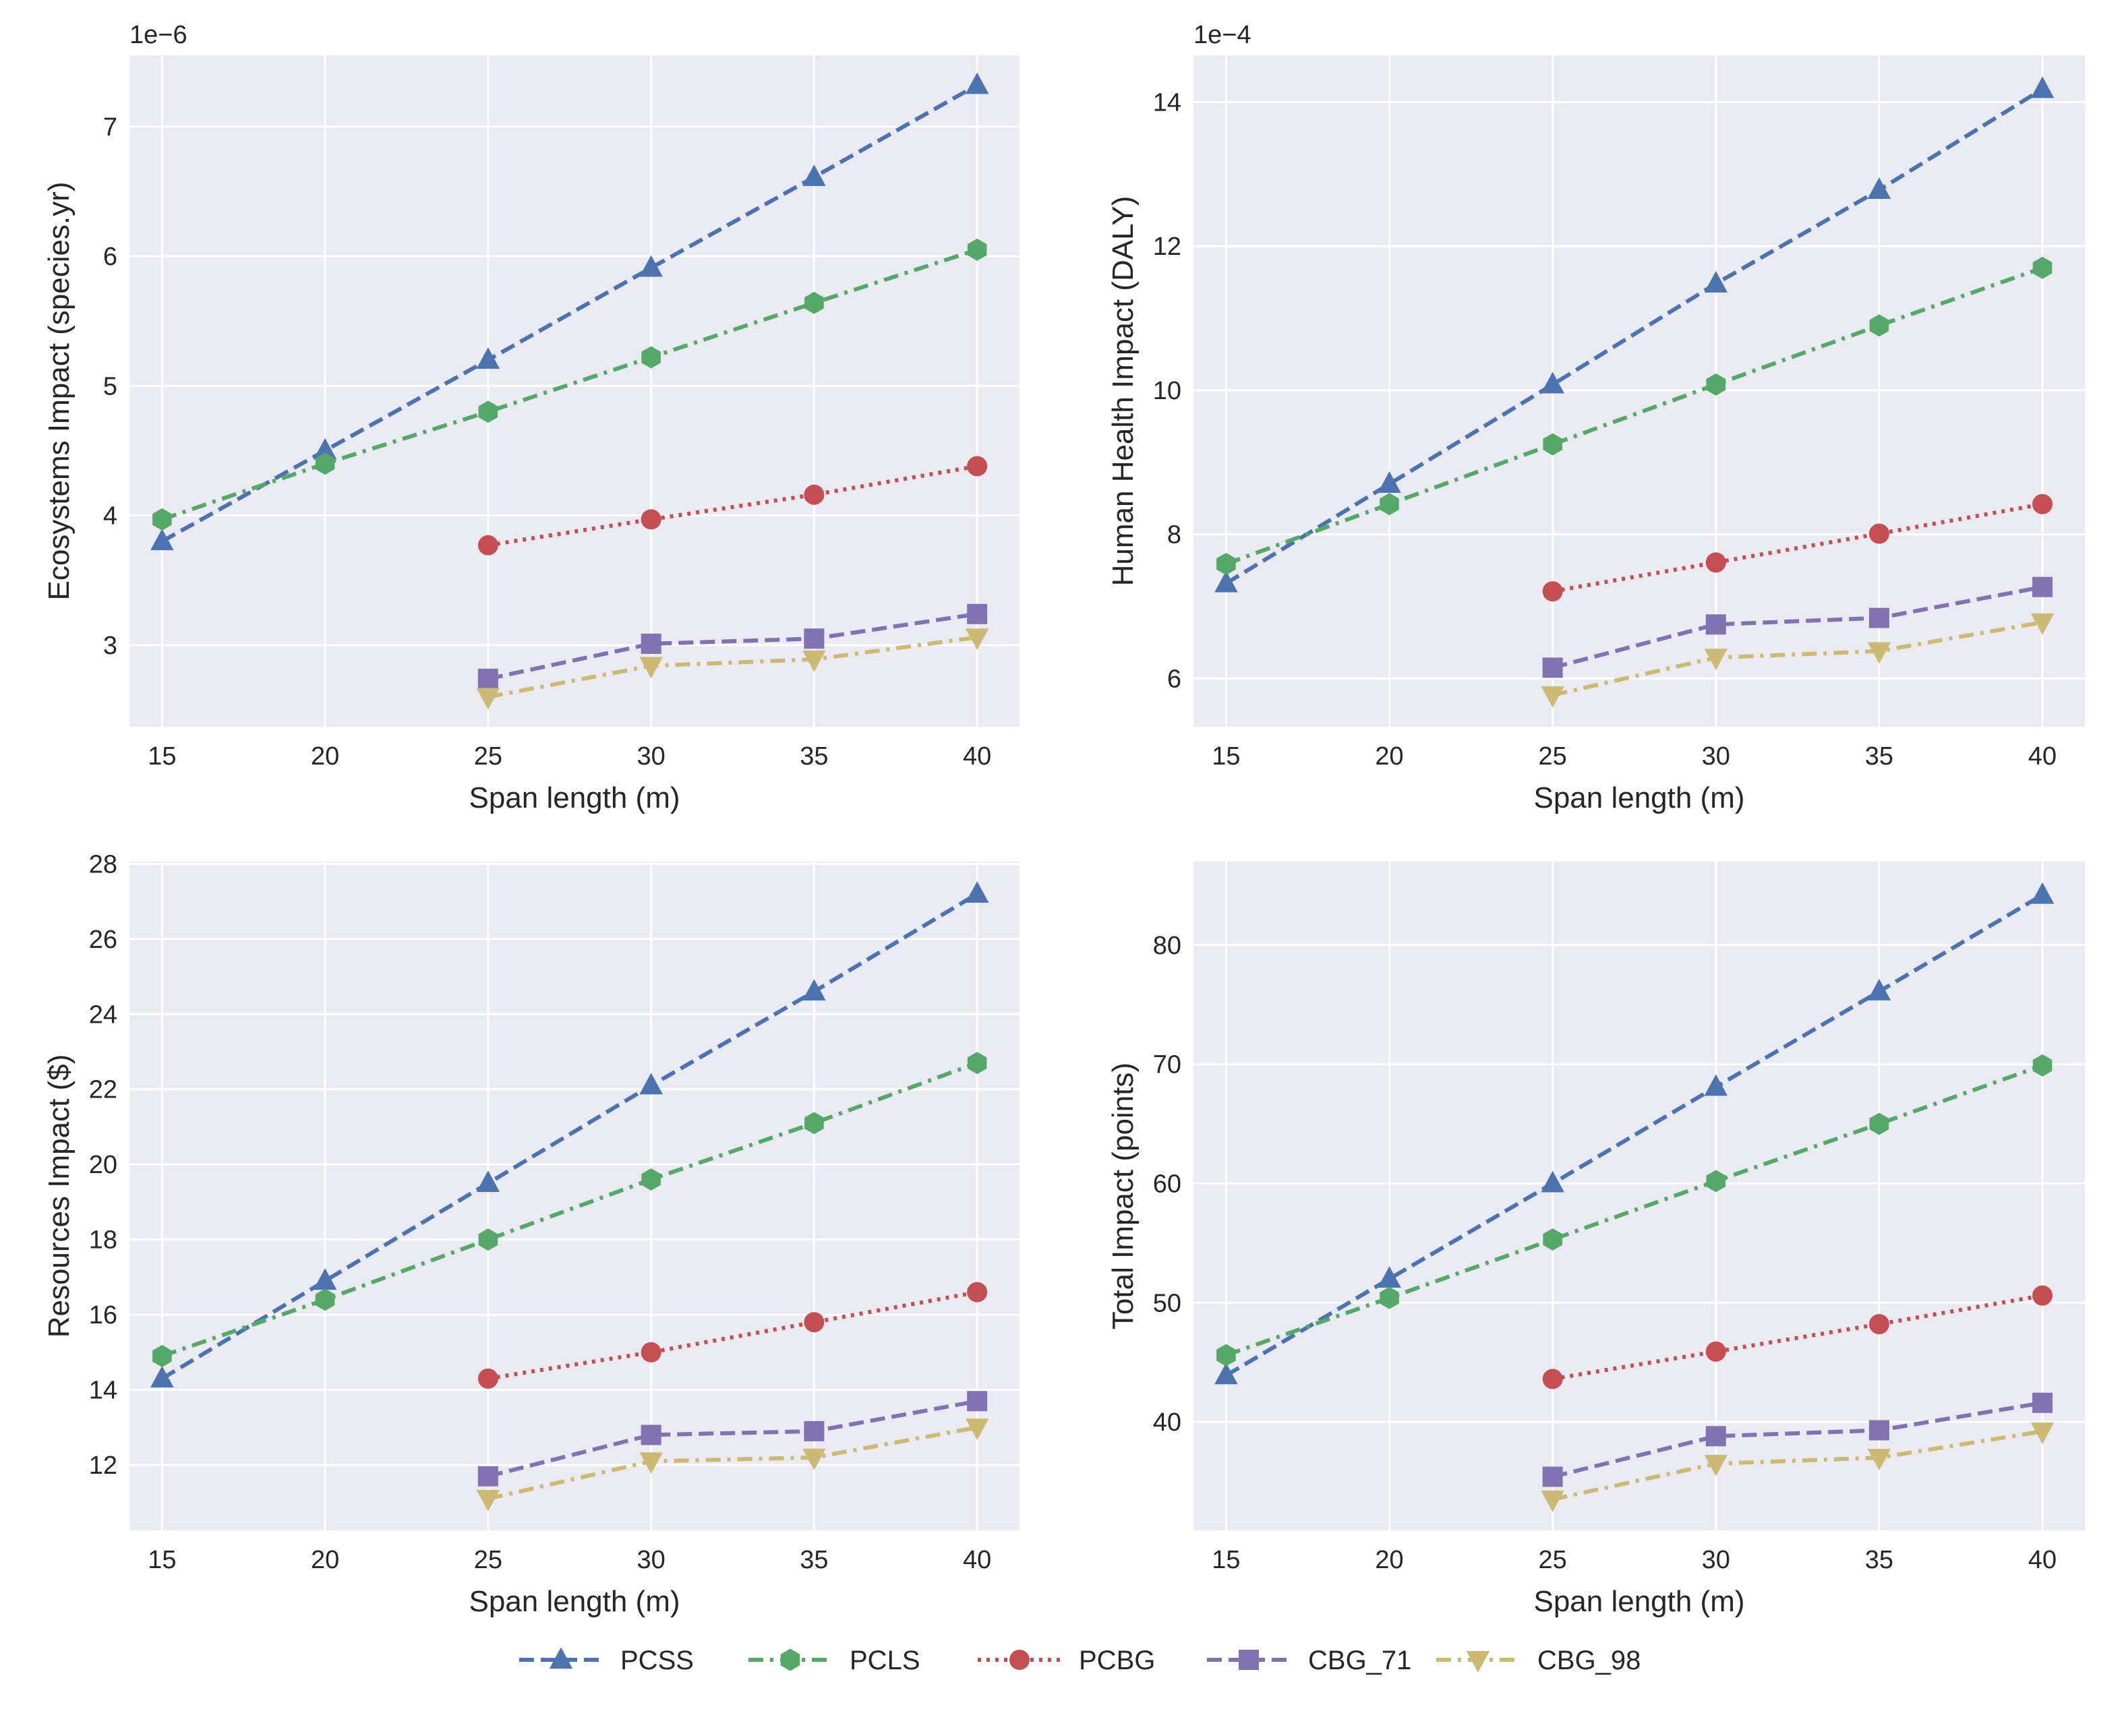 The width and height of the screenshot is (2126, 1736). What do you see at coordinates (103, 1465) in the screenshot?
I see `y-tick-label: 12` at bounding box center [103, 1465].